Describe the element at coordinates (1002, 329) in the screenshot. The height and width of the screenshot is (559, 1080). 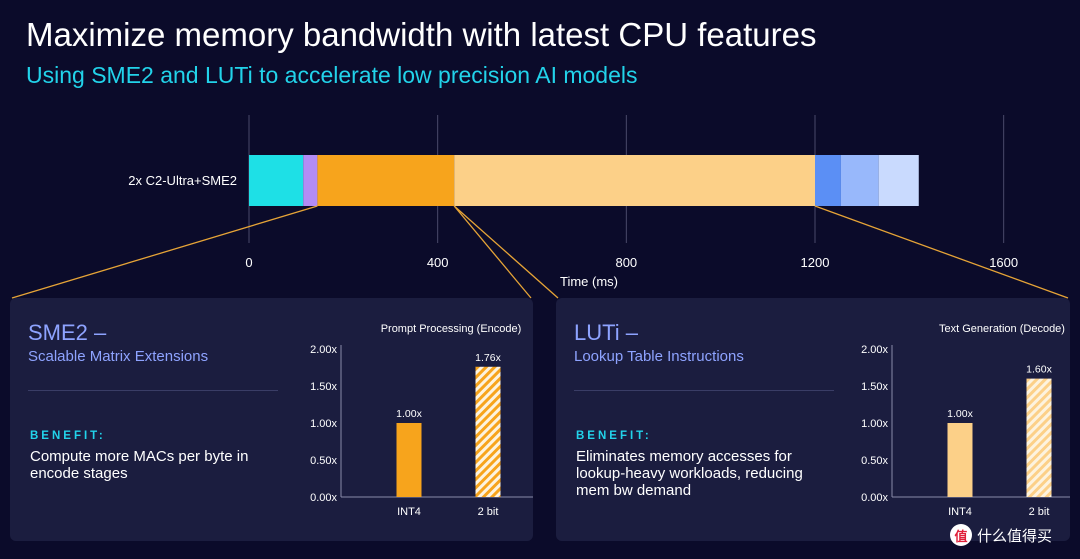
I see `mini-chart-title: Text Generation (Decode)` at that location.